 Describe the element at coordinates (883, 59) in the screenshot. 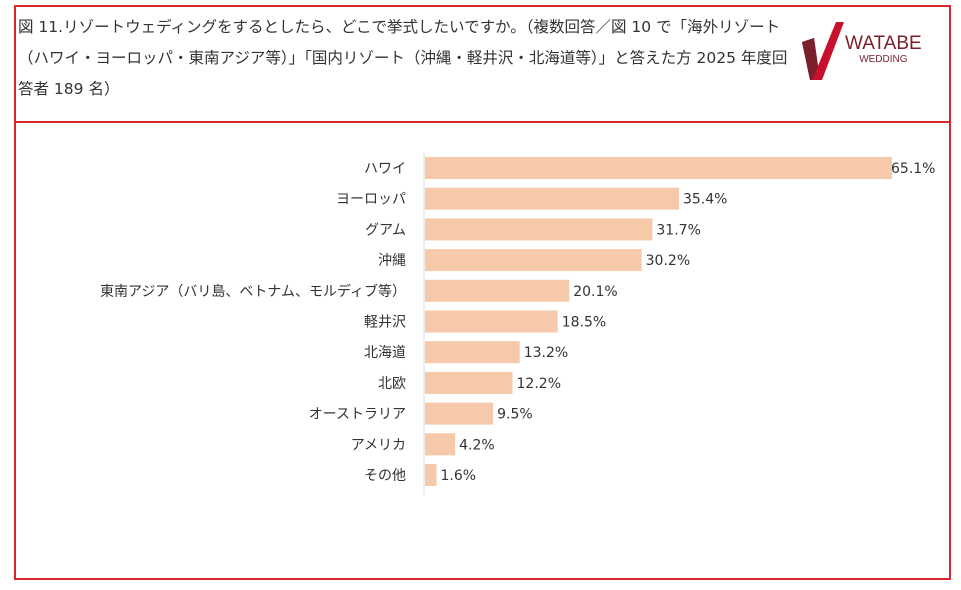

I see `logo-text-line2: WEDDING` at that location.